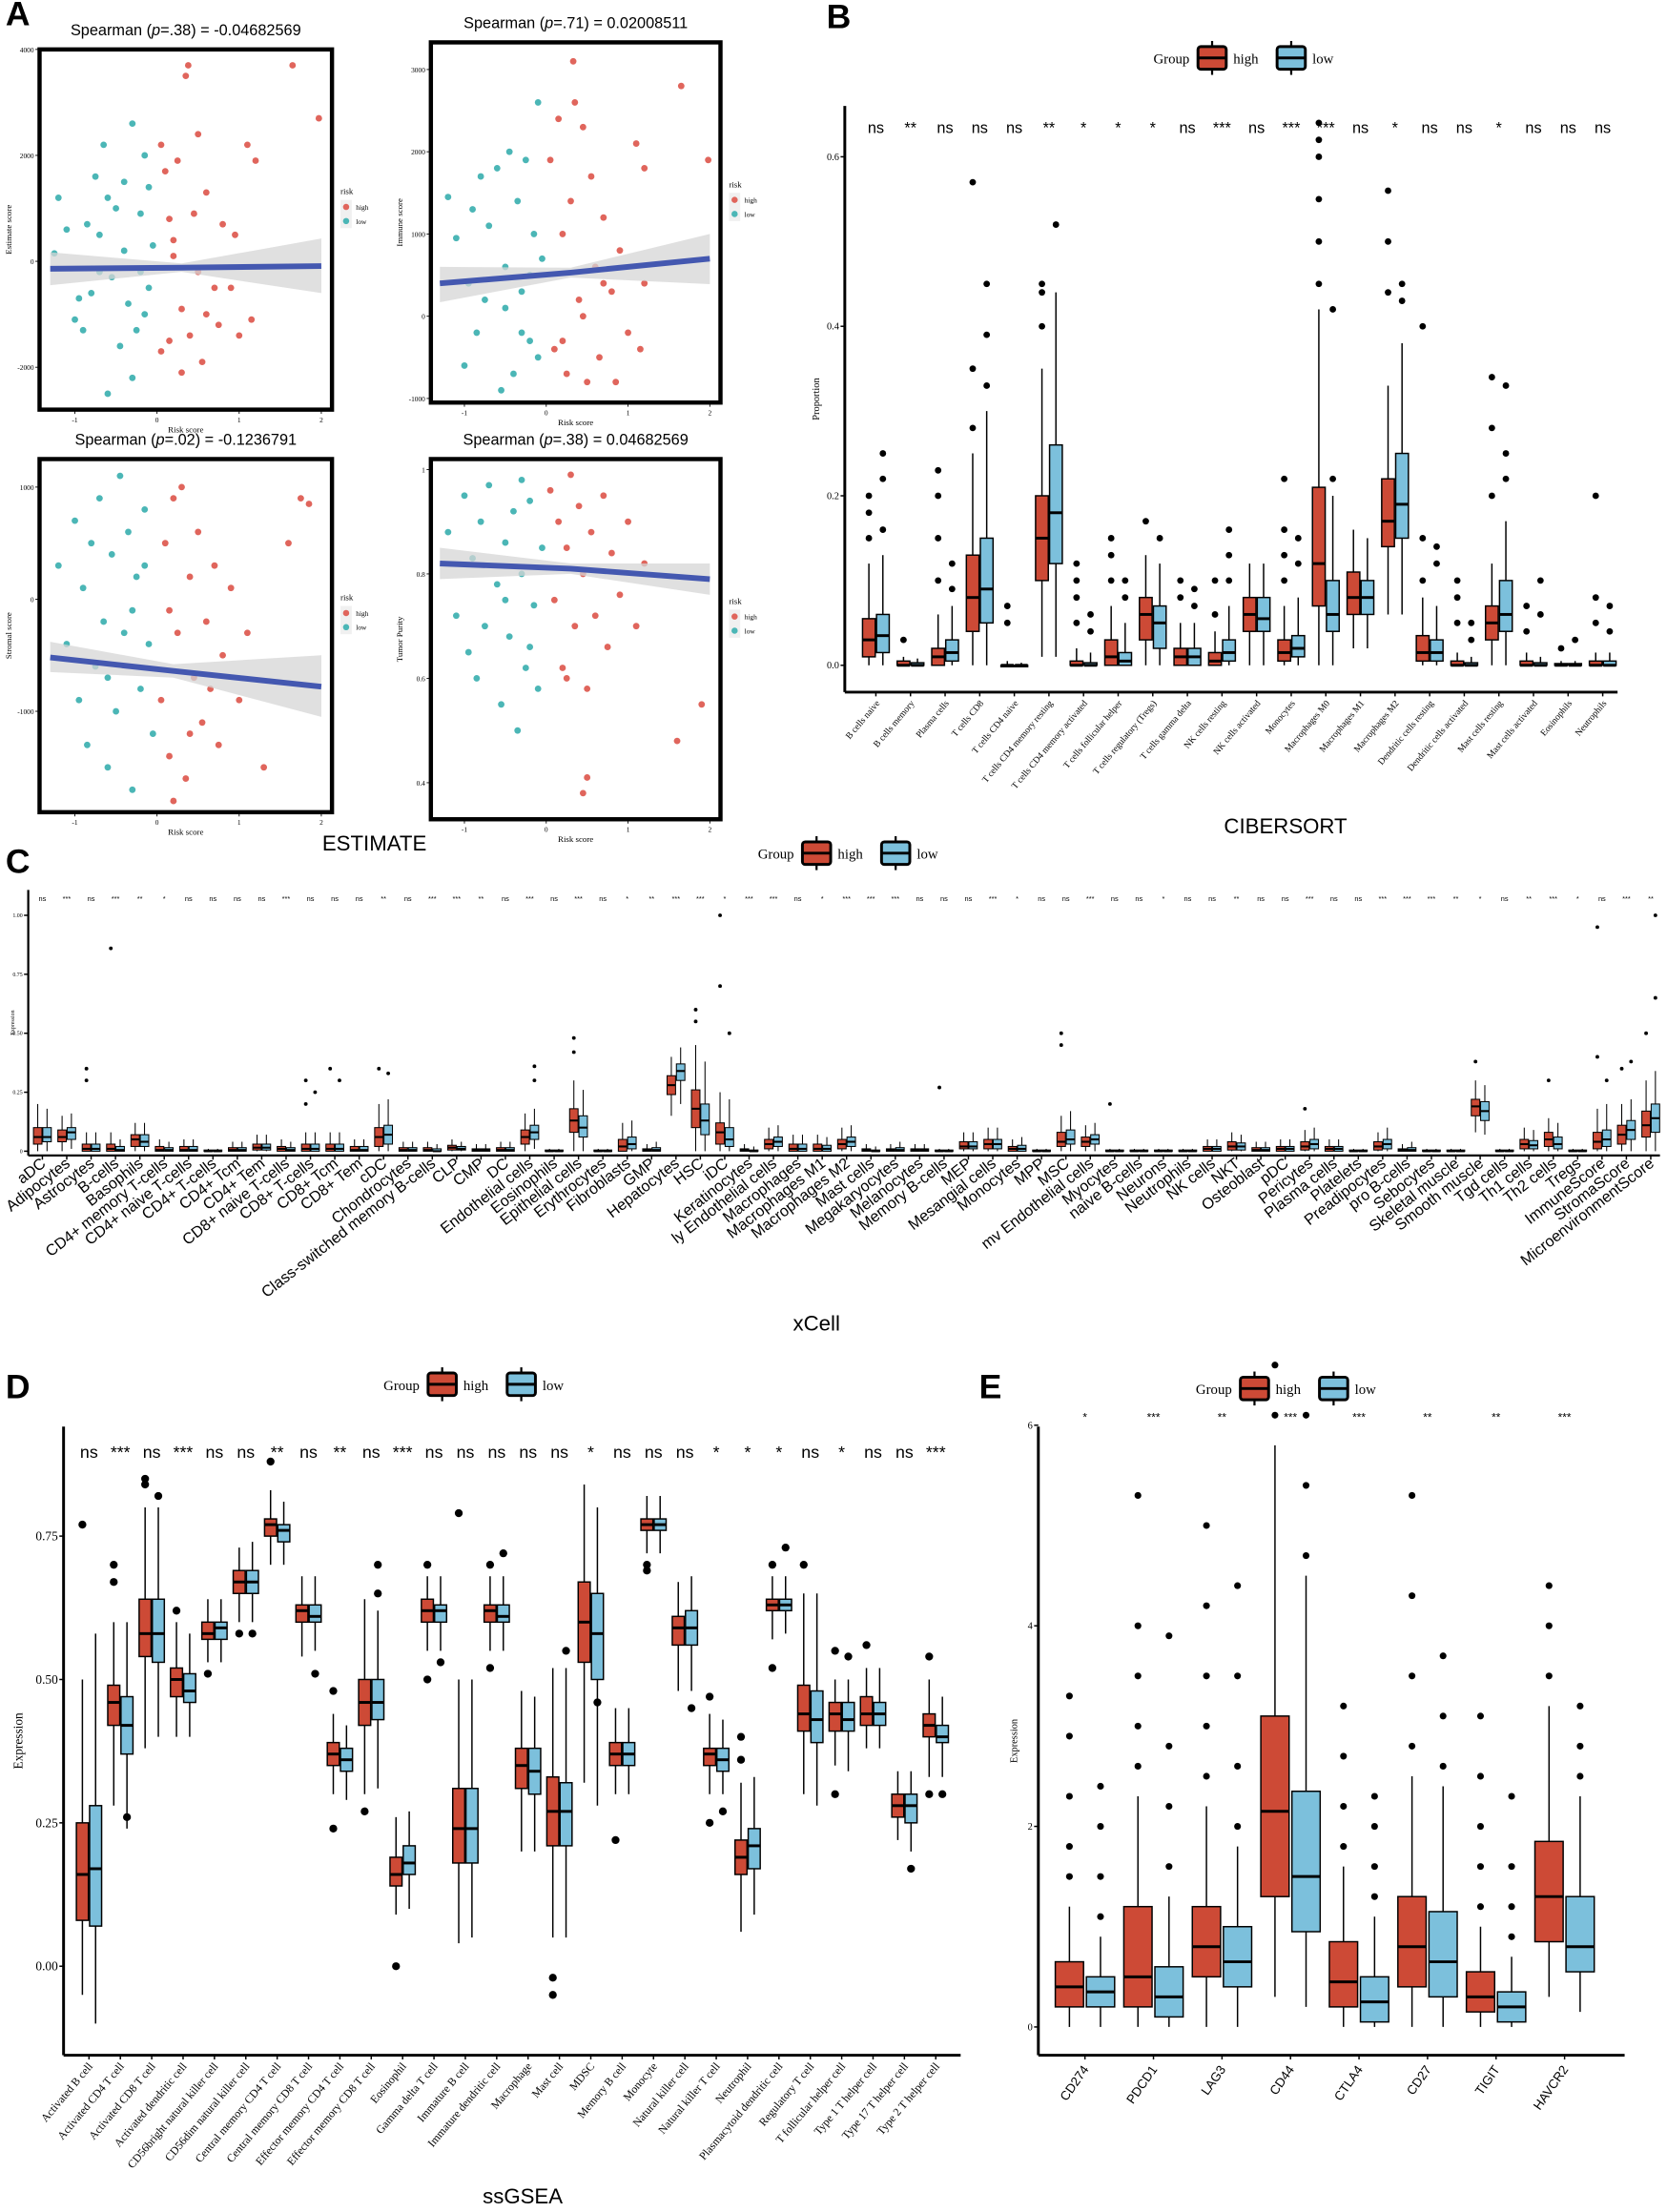 The height and width of the screenshot is (2212, 1667). I want to click on y-tick-label: 4000, so click(27, 50).